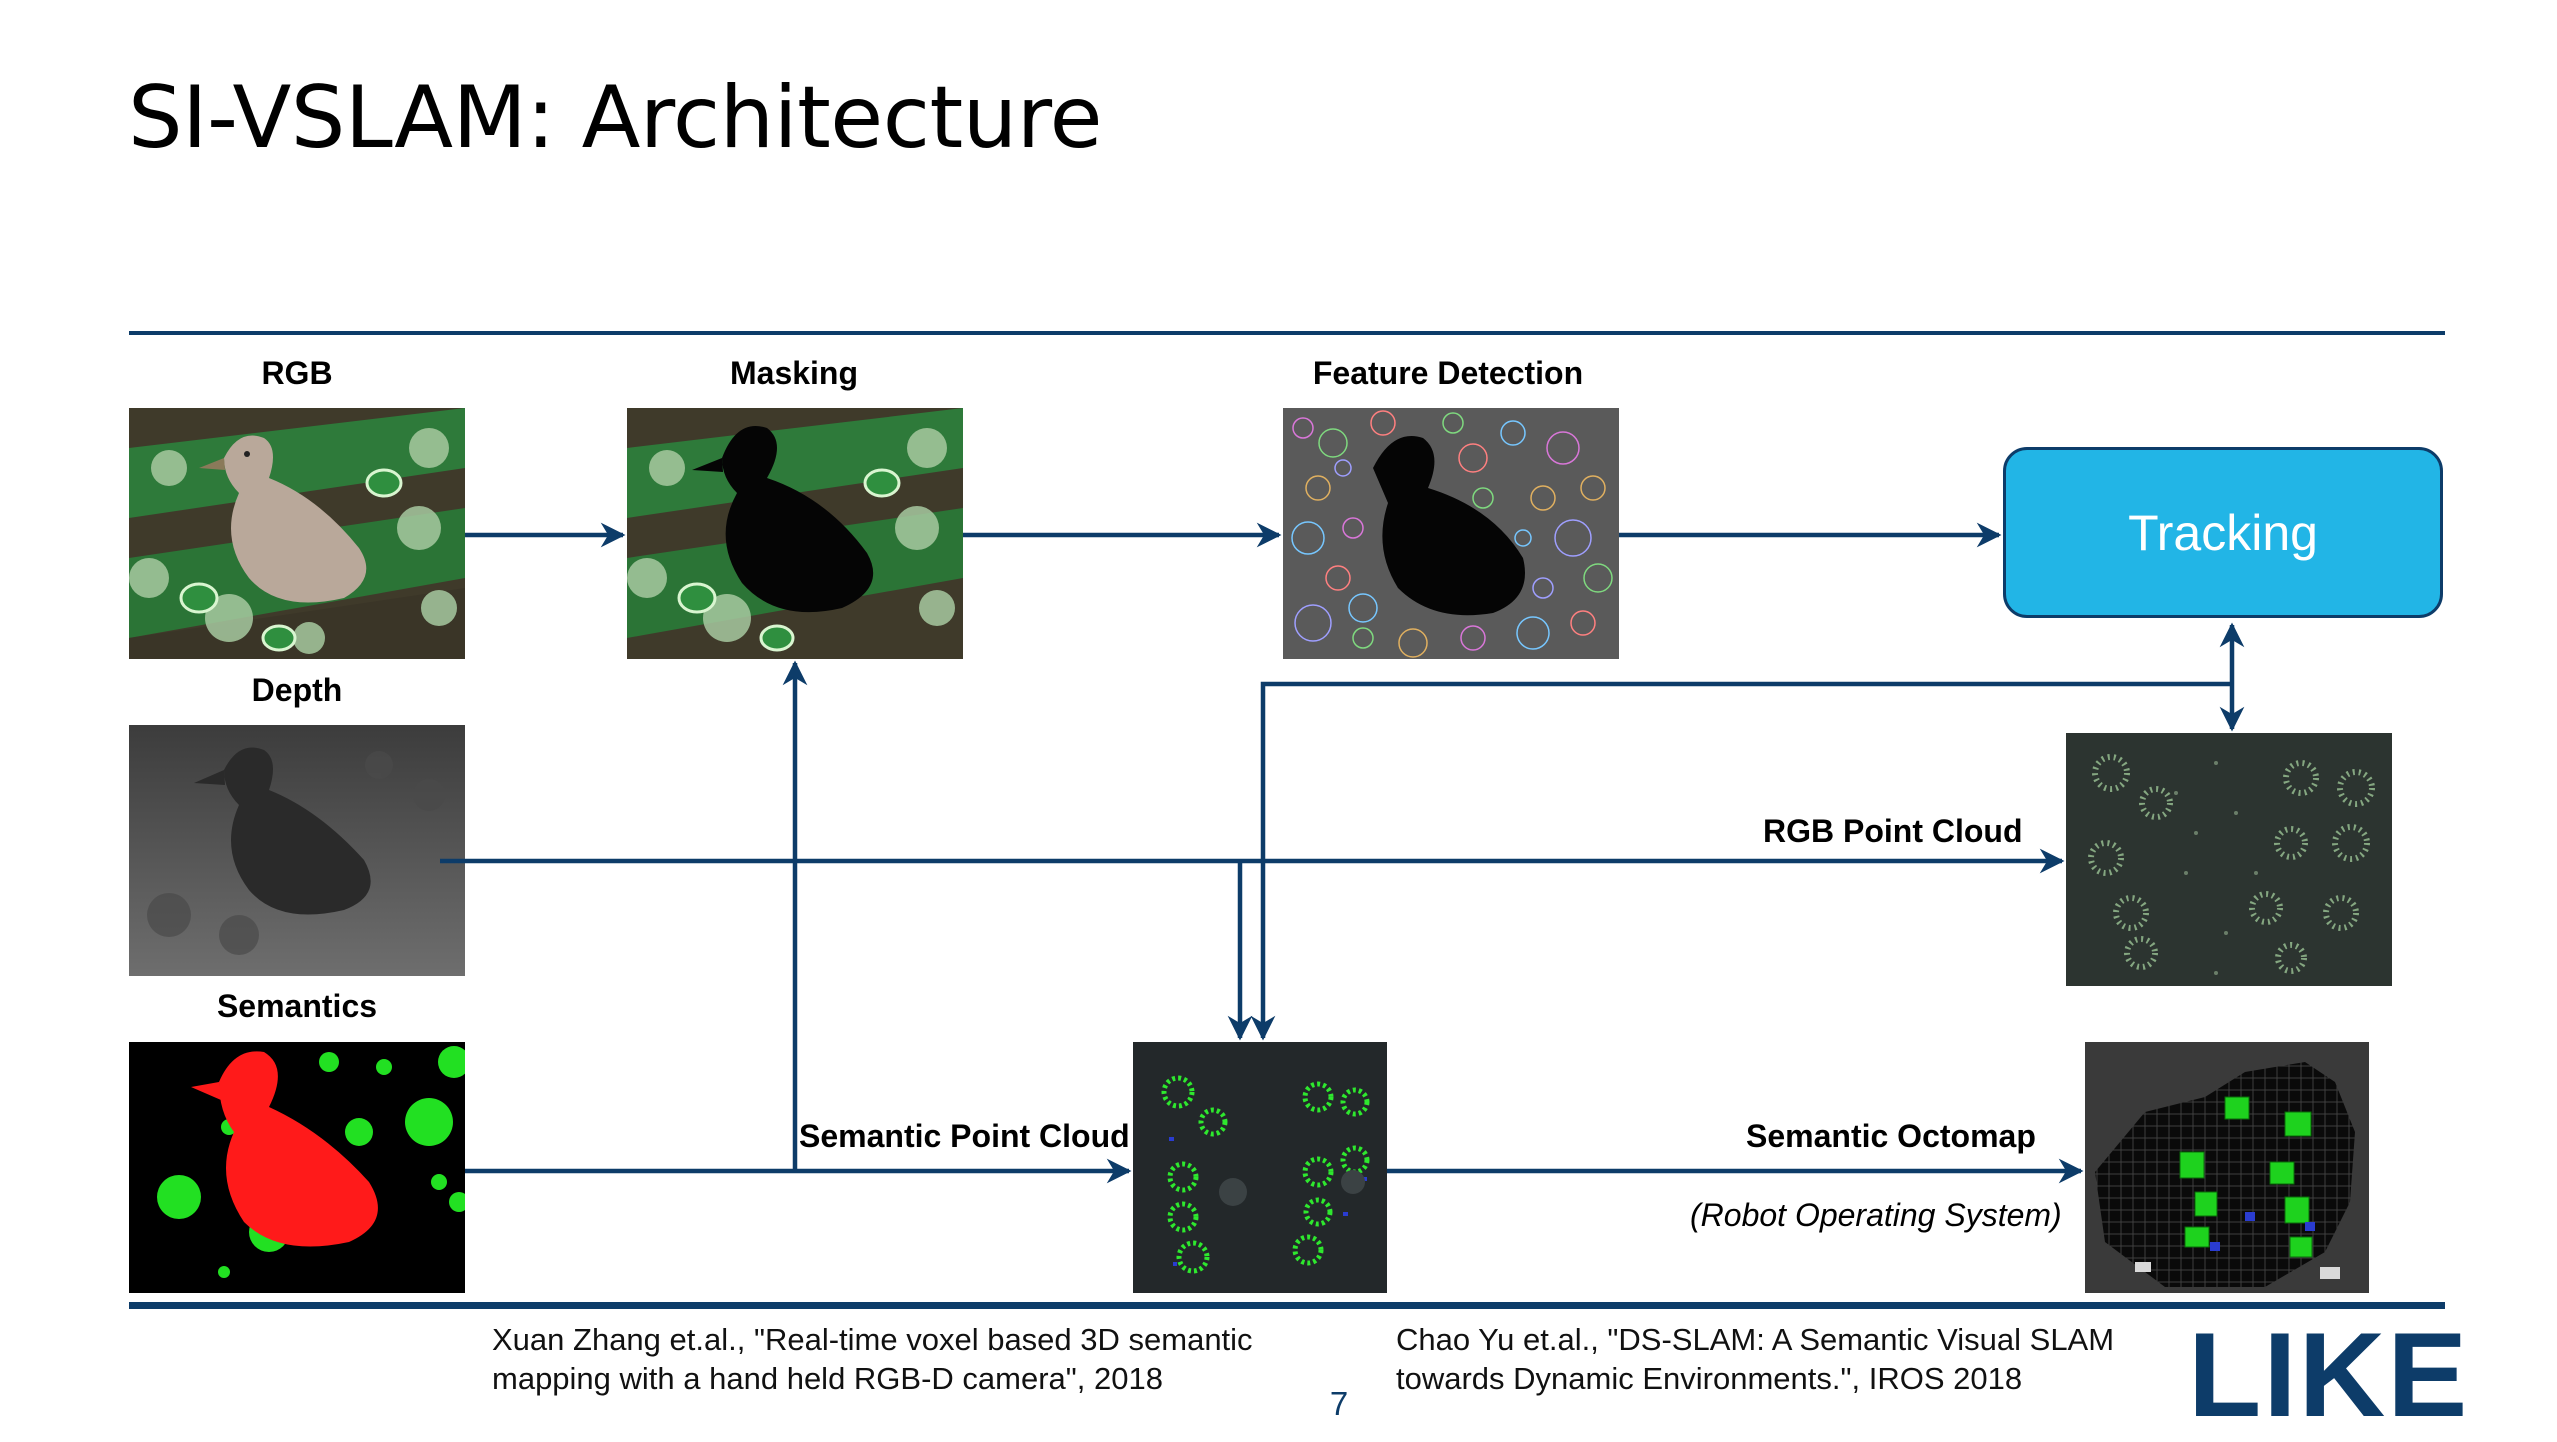 The height and width of the screenshot is (1442, 2557). What do you see at coordinates (297, 690) in the screenshot?
I see `depth-label: Depth` at bounding box center [297, 690].